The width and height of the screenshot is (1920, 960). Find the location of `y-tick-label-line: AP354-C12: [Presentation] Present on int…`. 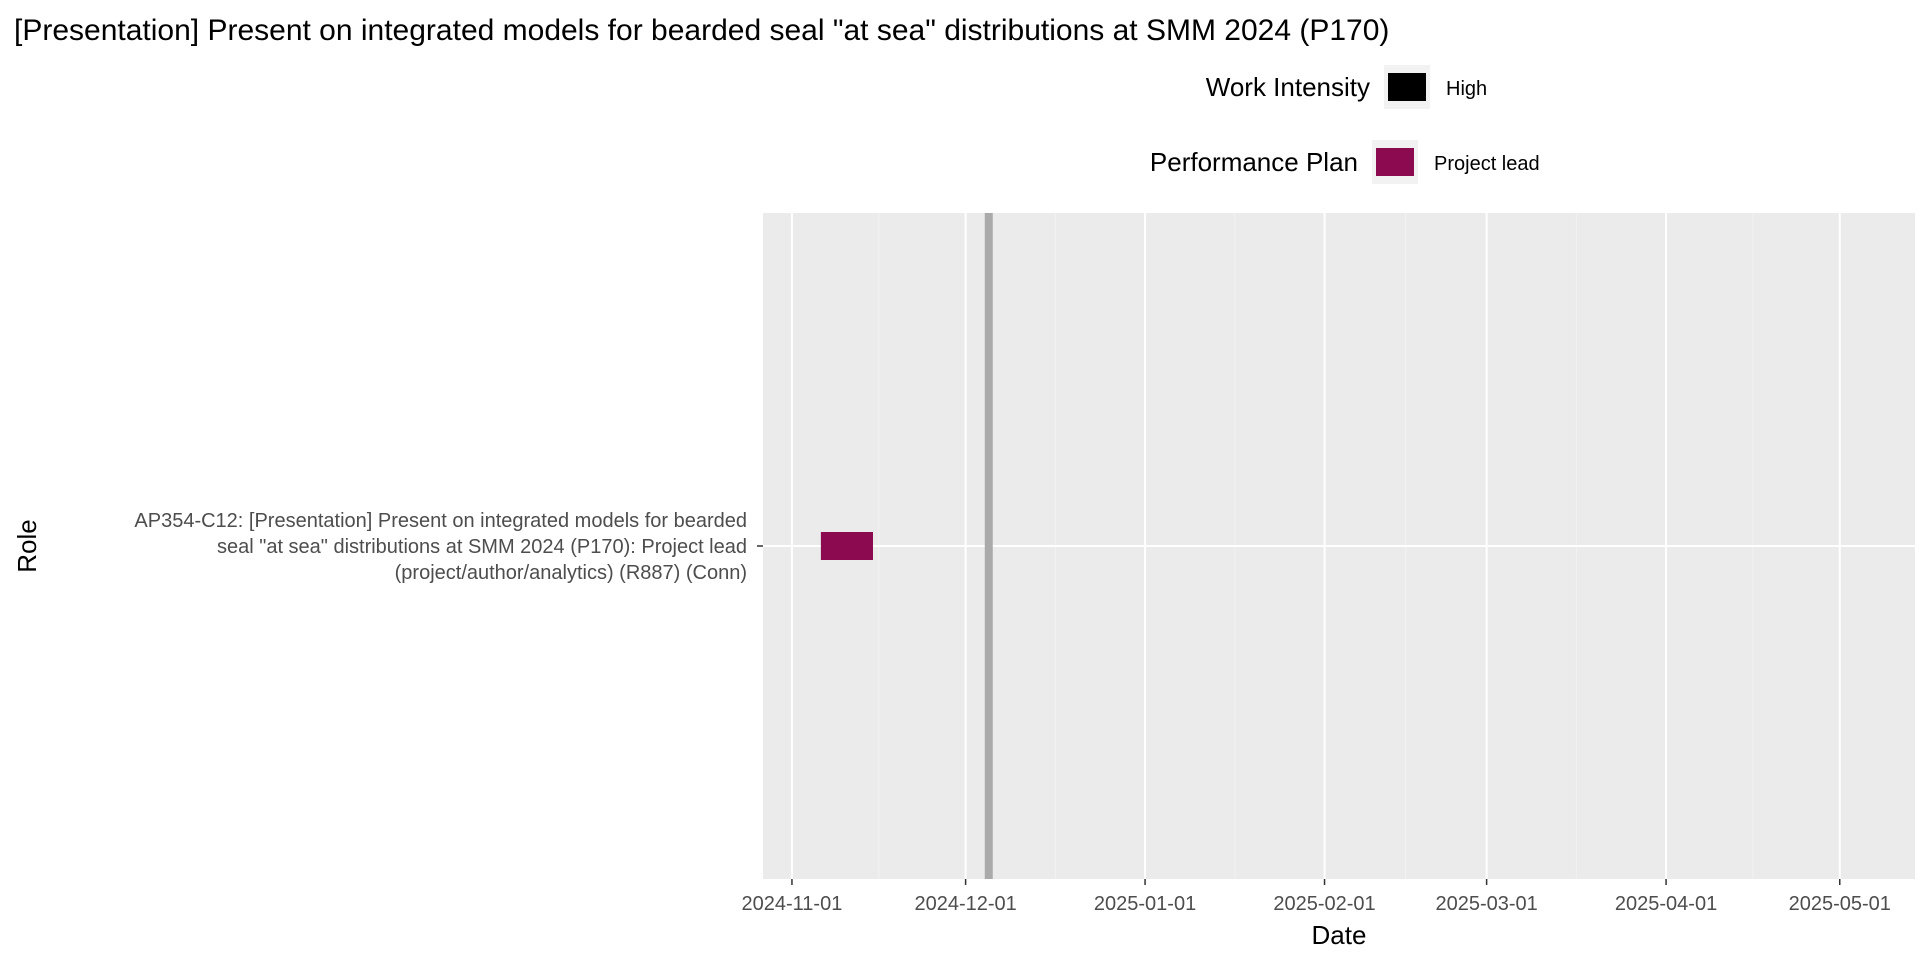

y-tick-label-line: AP354-C12: [Presentation] Present on int… is located at coordinates (440, 521).